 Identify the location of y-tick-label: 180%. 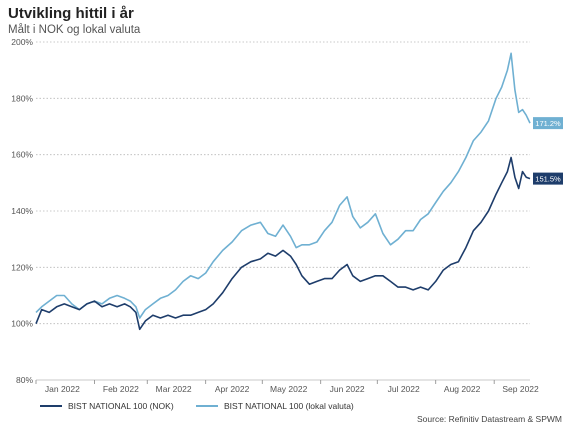
(22, 98).